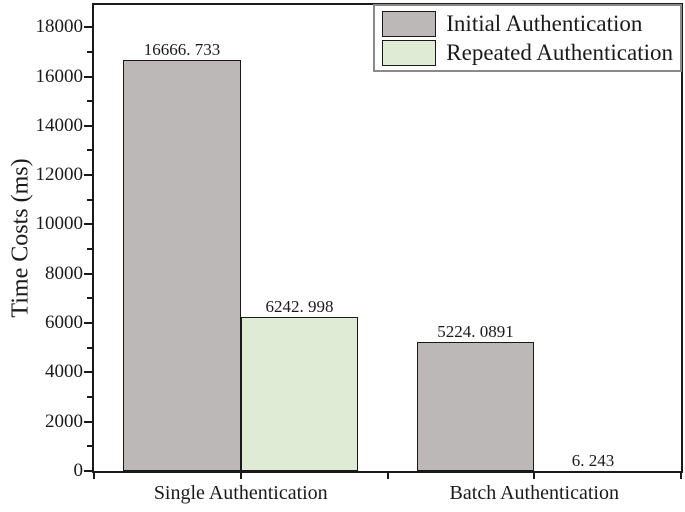 Image resolution: width=685 pixels, height=512 pixels. What do you see at coordinates (534, 493) in the screenshot?
I see `x-category-label: Batch Authentication` at bounding box center [534, 493].